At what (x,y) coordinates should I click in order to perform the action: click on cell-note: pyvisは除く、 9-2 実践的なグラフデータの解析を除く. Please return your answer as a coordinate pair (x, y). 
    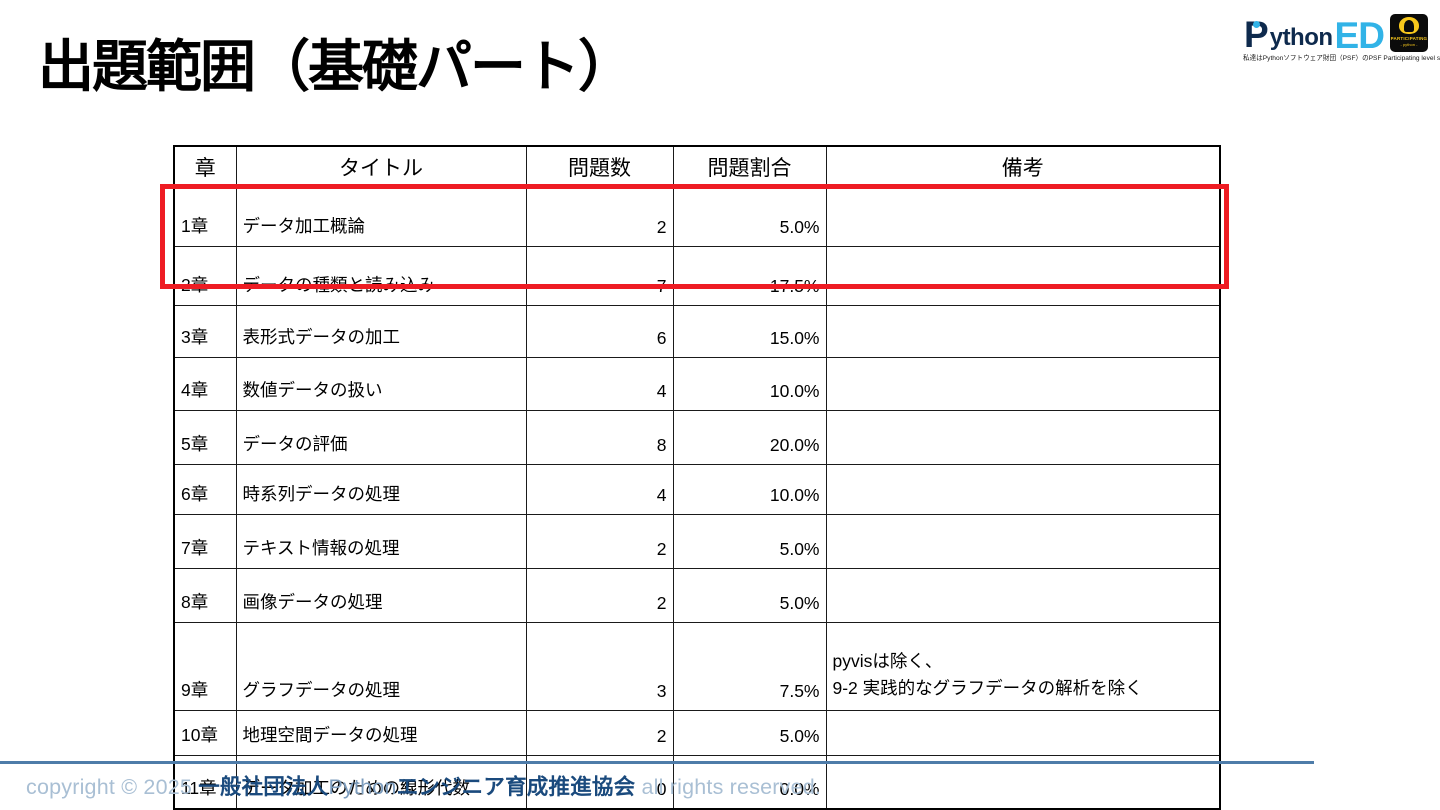
    Looking at the image, I should click on (1023, 666).